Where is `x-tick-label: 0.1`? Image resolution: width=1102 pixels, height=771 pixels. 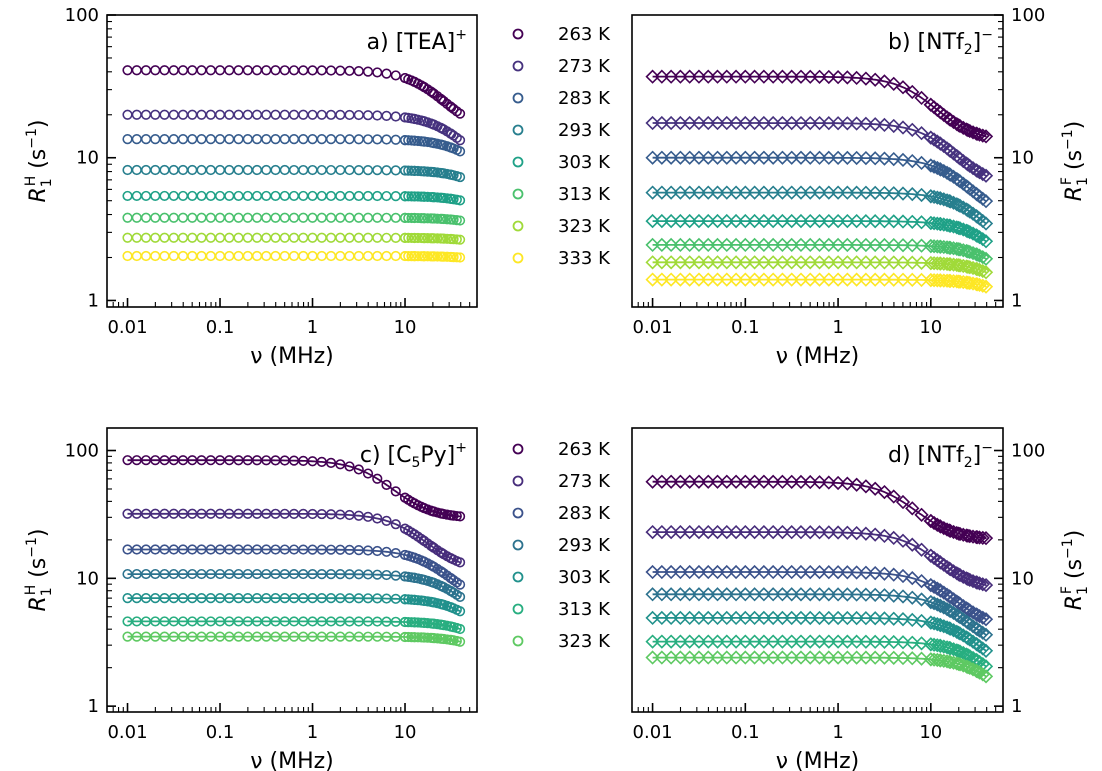 x-tick-label: 0.1 is located at coordinates (745, 327).